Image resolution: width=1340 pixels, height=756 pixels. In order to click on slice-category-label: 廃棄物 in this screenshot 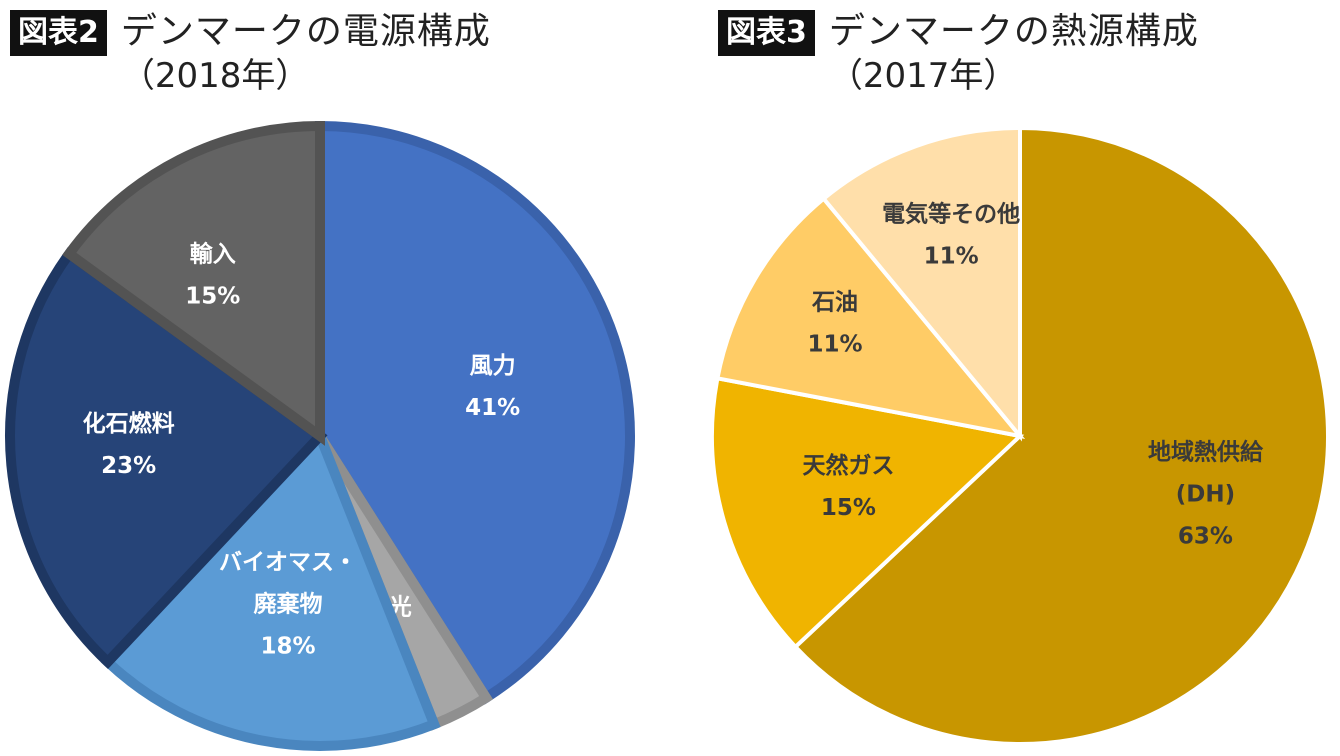, I will do `click(288, 603)`.